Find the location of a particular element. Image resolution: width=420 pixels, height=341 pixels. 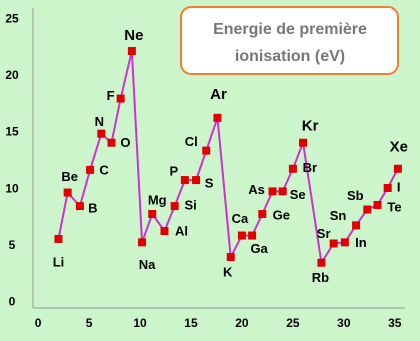

x-tick-label: 25 is located at coordinates (293, 323).